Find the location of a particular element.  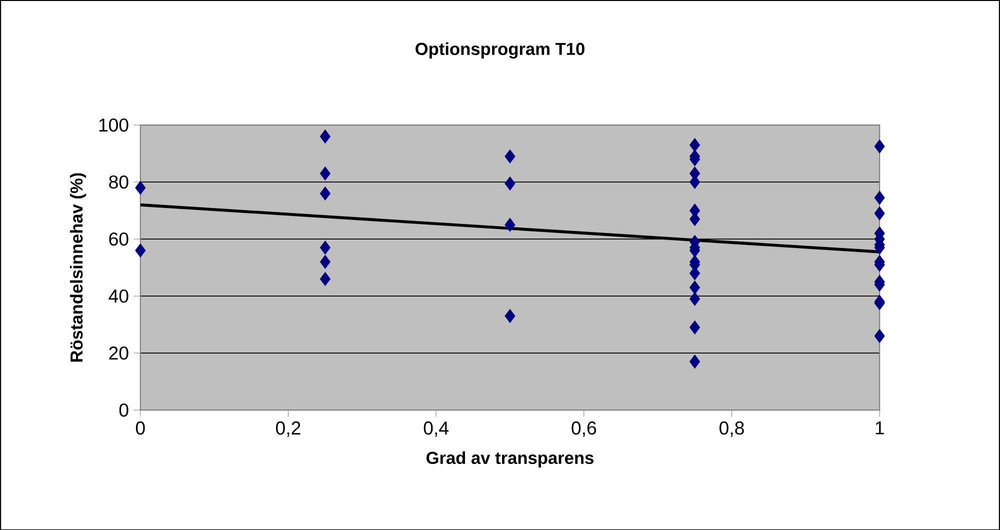

x-tick-label: 0,8 is located at coordinates (732, 429).